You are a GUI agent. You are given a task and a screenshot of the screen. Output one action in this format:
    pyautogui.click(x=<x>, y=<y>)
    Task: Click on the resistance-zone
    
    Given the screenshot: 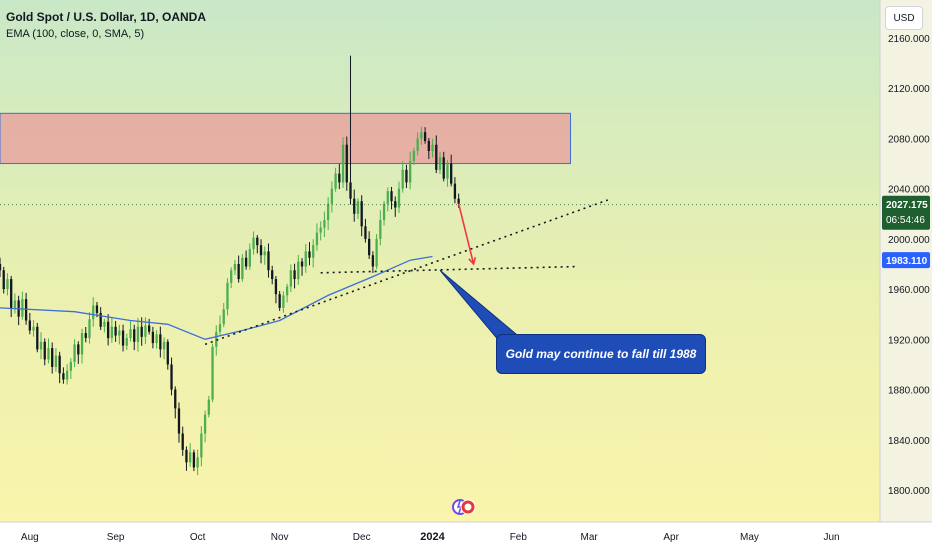 What is the action you would take?
    pyautogui.click(x=286, y=138)
    